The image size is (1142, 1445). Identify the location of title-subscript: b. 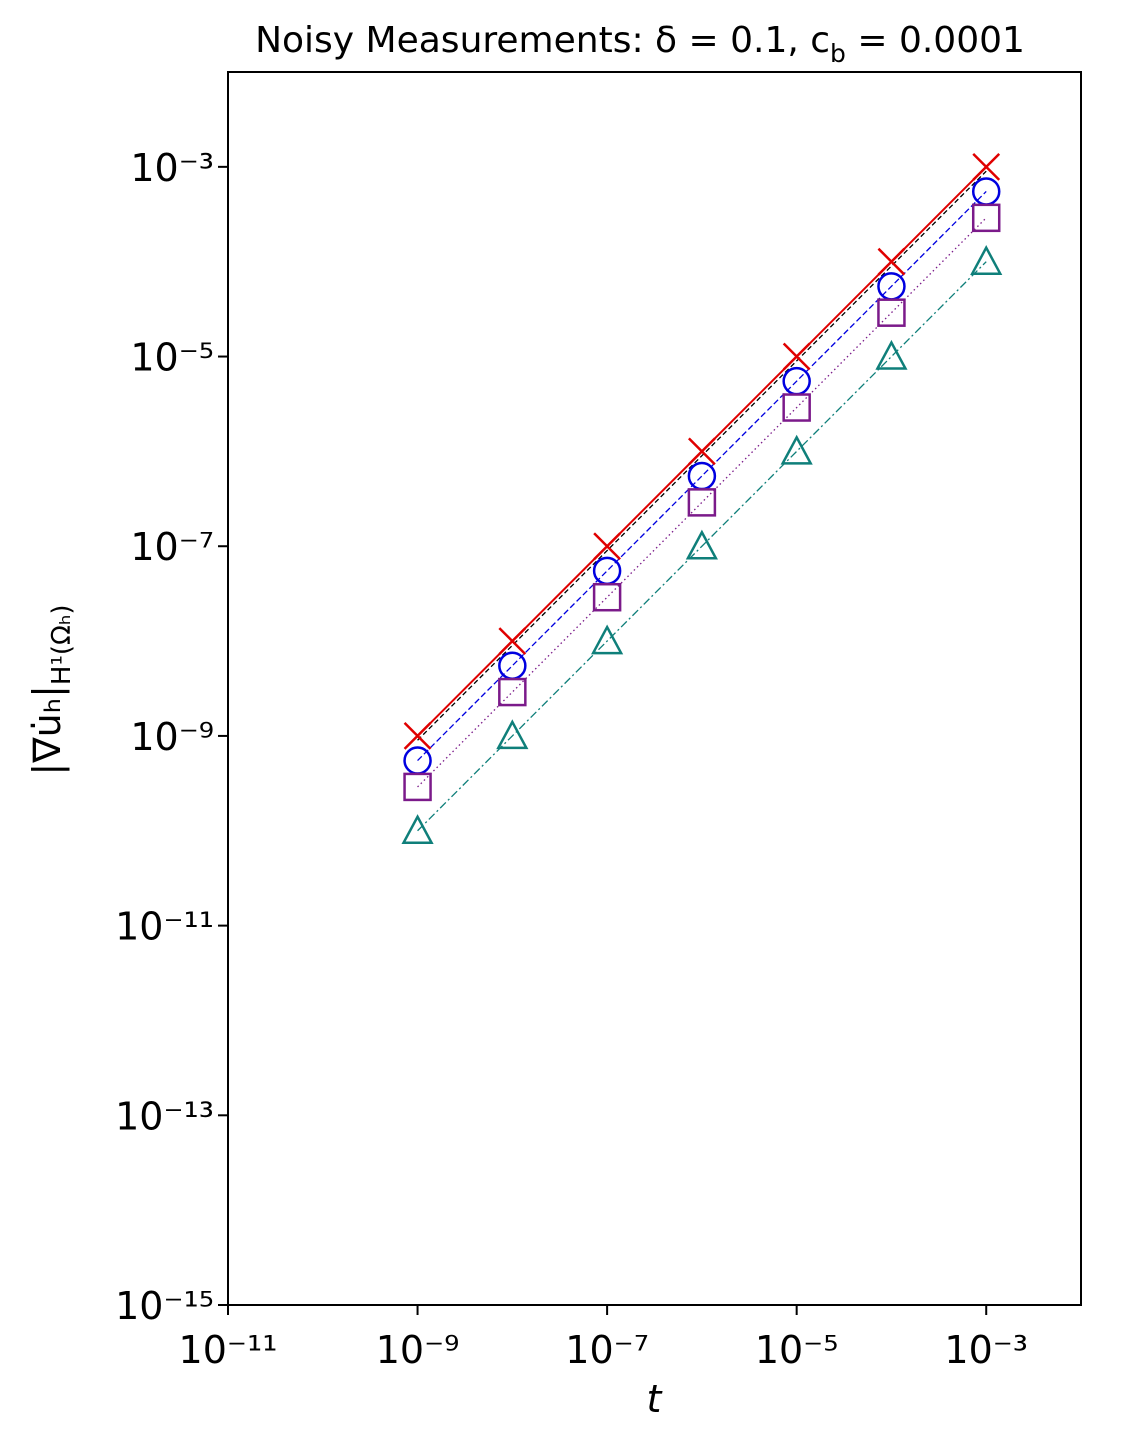
(838, 53).